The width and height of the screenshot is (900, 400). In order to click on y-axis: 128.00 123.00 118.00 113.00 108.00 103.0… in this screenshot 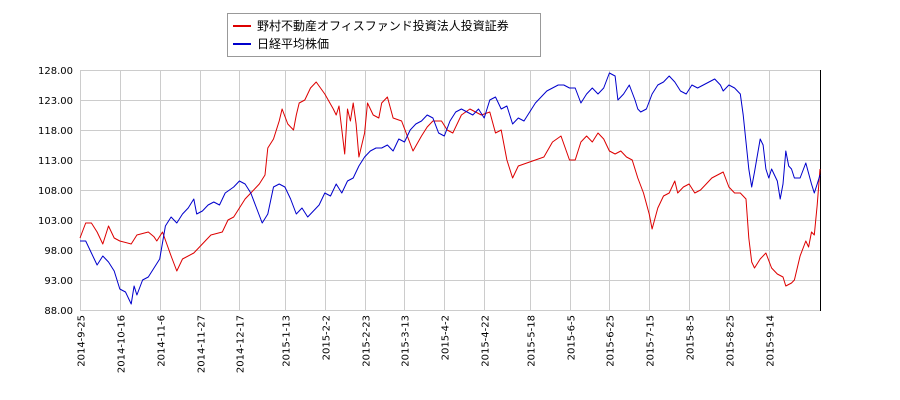, I will do `click(55, 191)`.